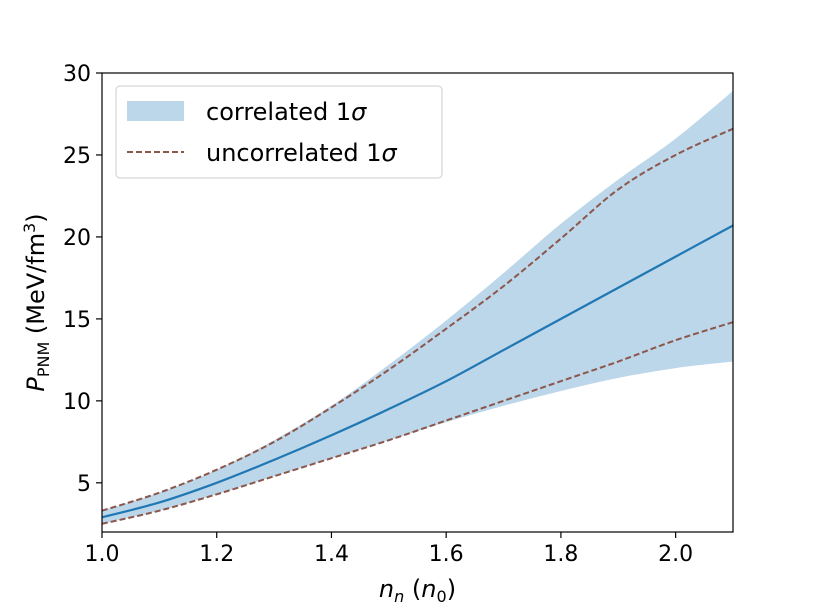 This screenshot has width=814, height=610. I want to click on x-tick-label: 1.4, so click(331, 554).